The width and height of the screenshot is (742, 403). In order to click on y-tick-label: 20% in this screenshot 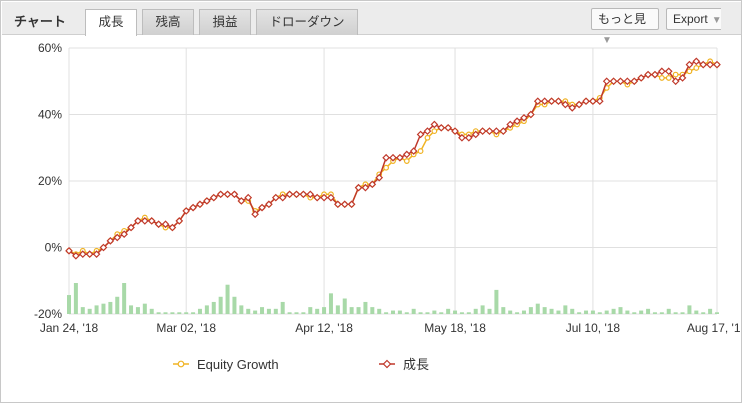, I will do `click(50, 181)`.